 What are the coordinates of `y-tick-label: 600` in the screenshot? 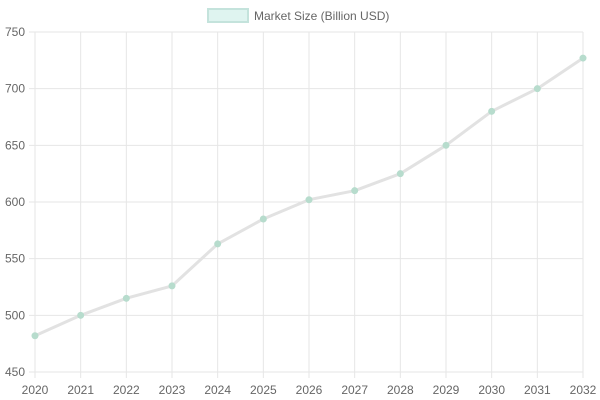 It's located at (15, 202).